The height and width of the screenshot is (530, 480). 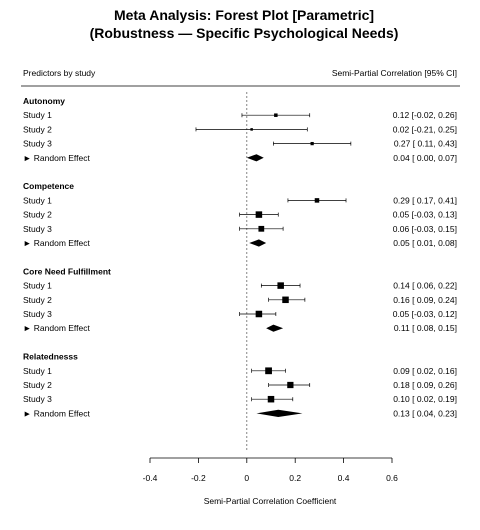 What do you see at coordinates (56, 413) in the screenshot?
I see `group-relatednesss-summary-label: ► Random Effect` at bounding box center [56, 413].